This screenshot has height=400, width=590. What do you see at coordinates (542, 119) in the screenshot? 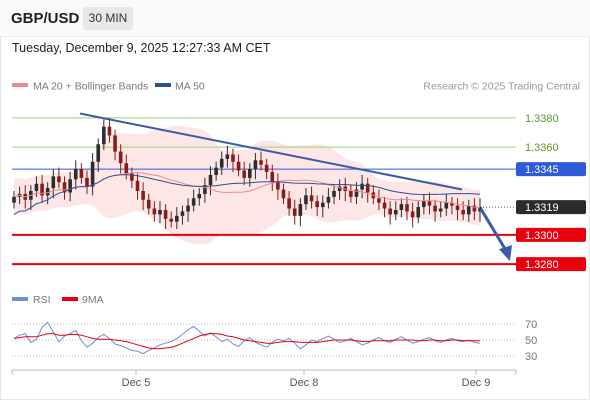
I see `level-label-1-3380: 1.3380` at bounding box center [542, 119].